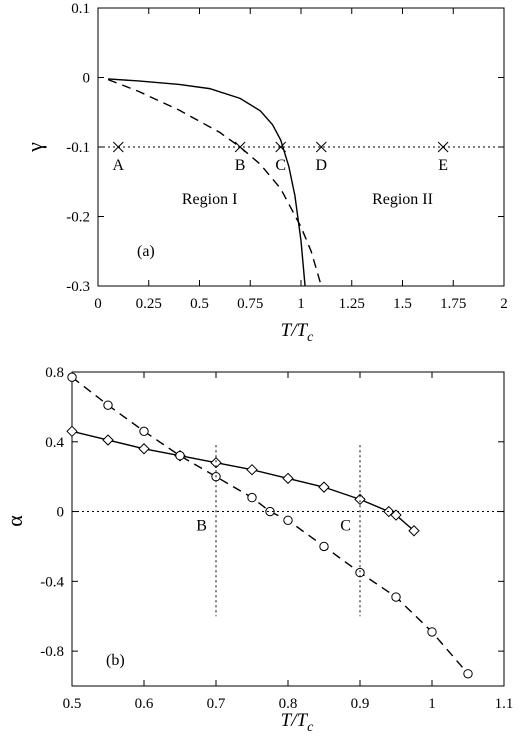  I want to click on panel-b-y-tick-label: 0, so click(61, 513).